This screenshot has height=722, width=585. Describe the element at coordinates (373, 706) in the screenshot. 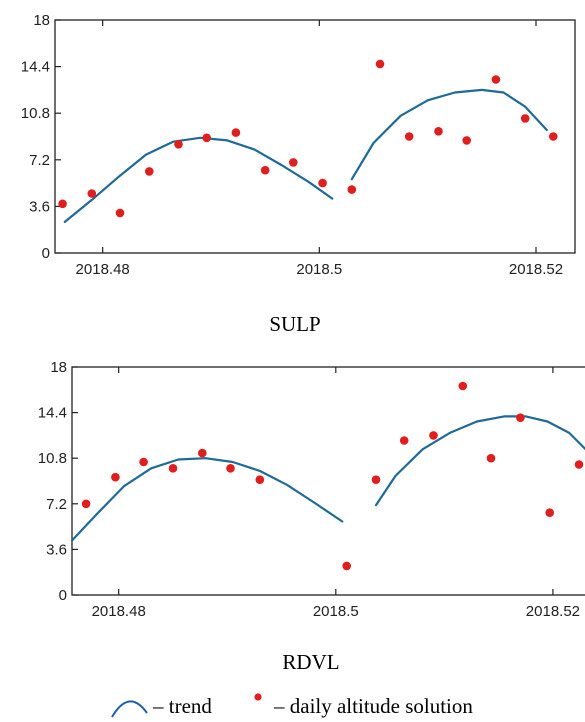

I see `legend-points-label: – daily altitude solution` at that location.